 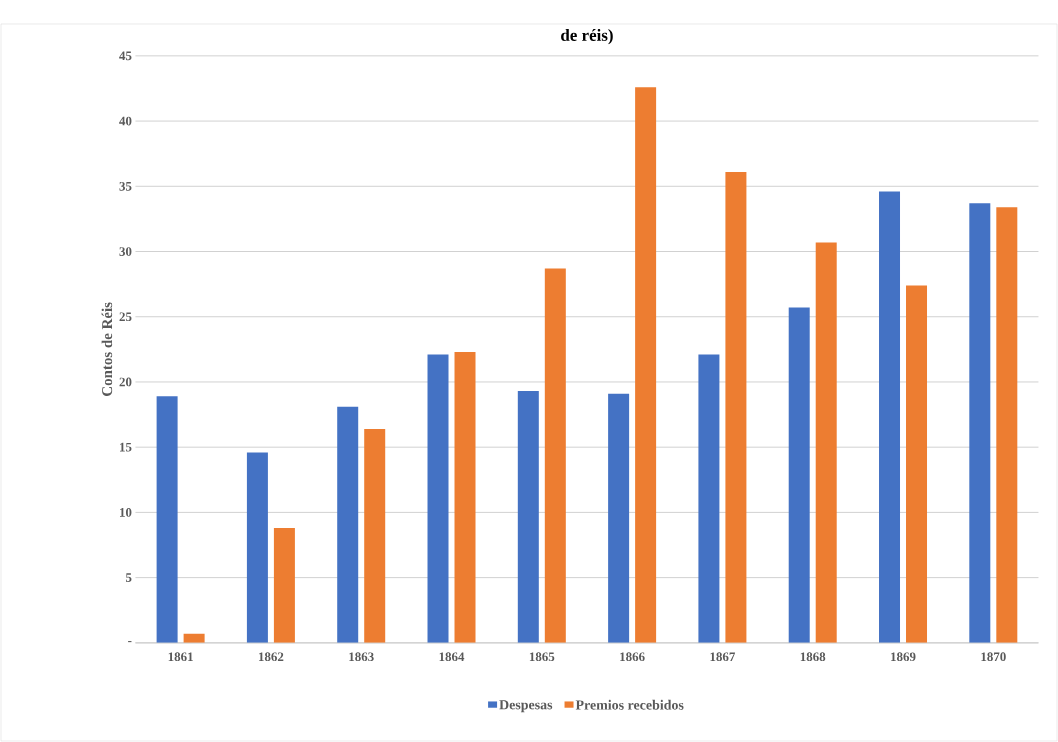 What do you see at coordinates (180, 657) in the screenshot?
I see `x-tick-label: 1861` at bounding box center [180, 657].